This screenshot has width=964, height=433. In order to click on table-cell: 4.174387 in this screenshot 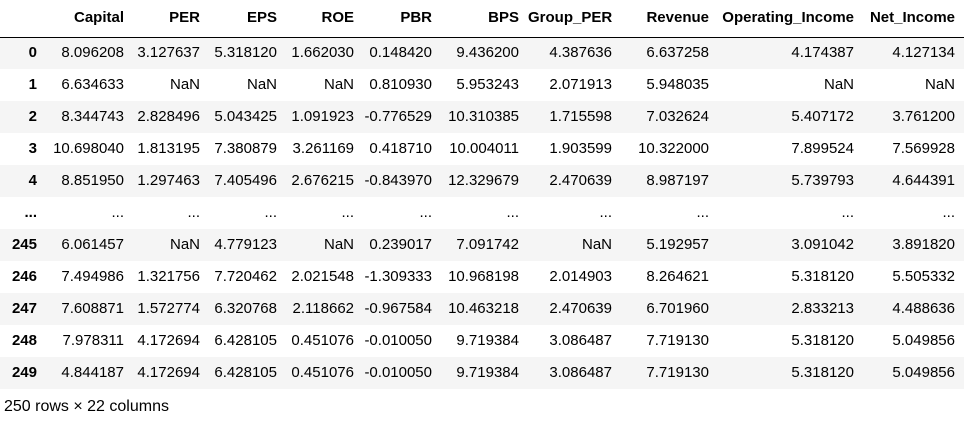, I will do `click(822, 52)`.